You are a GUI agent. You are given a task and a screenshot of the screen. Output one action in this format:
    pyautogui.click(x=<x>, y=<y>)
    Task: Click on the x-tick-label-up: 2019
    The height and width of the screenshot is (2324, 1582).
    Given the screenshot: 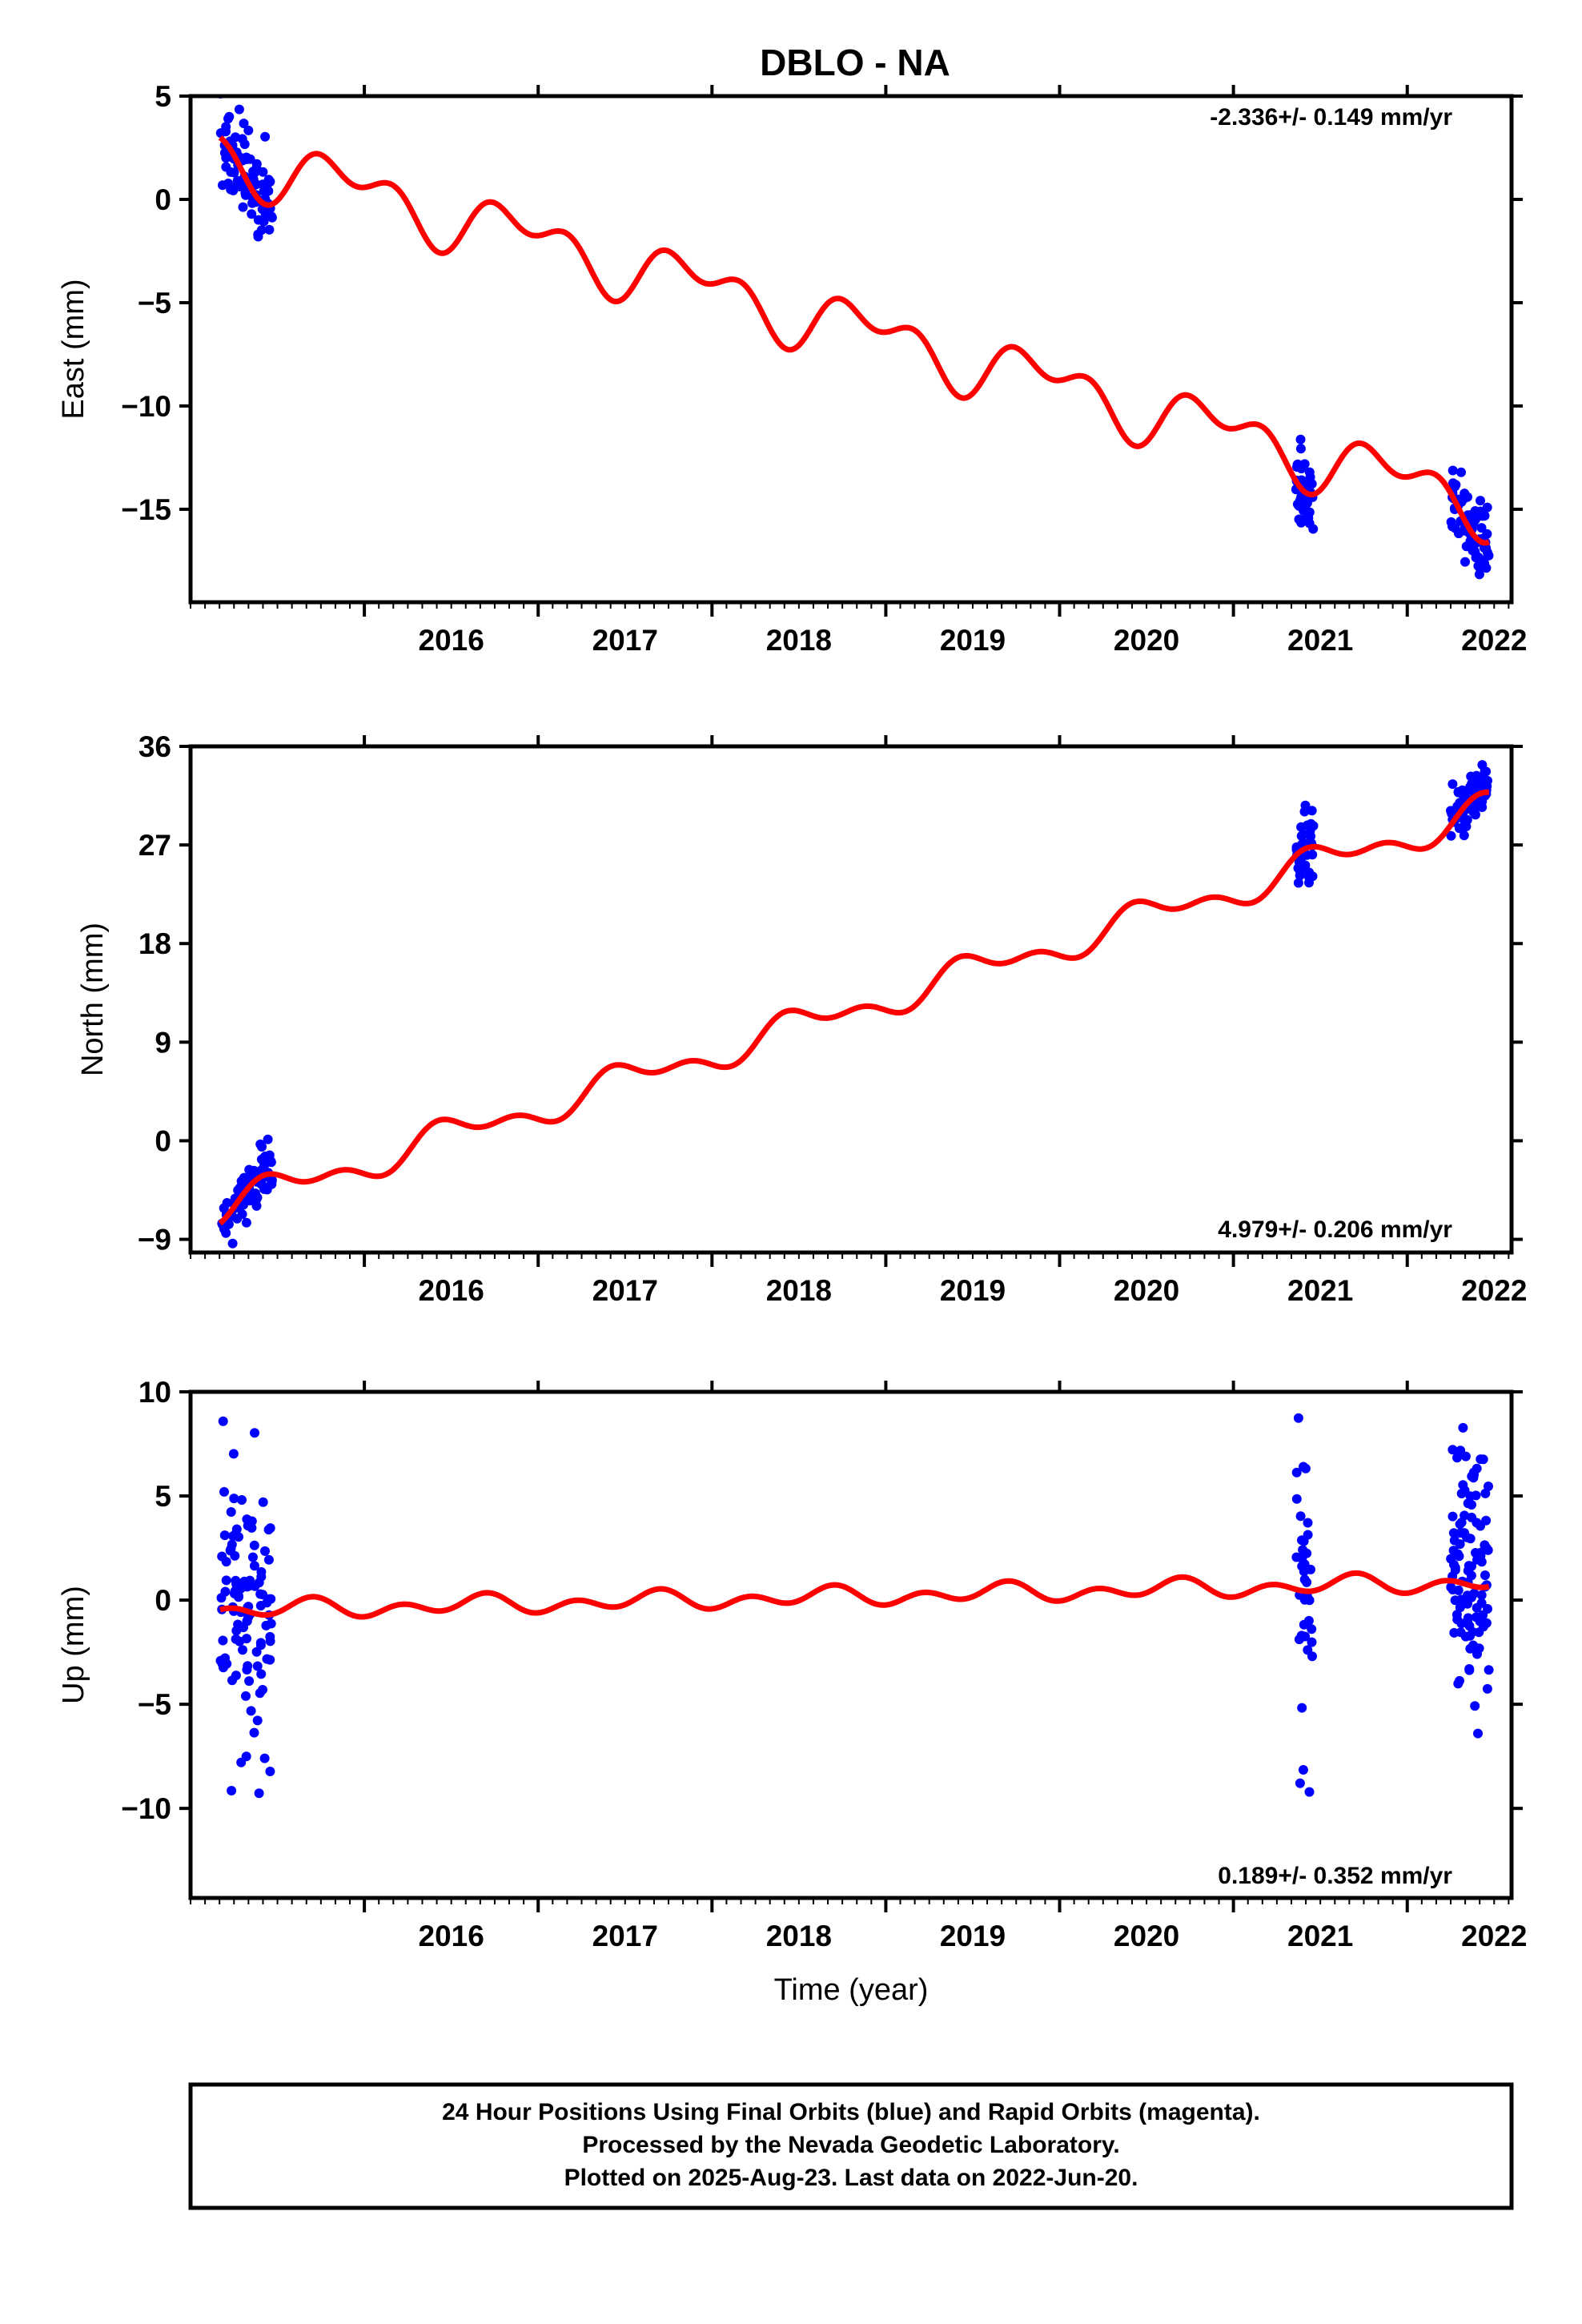 What is the action you would take?
    pyautogui.click(x=973, y=1936)
    